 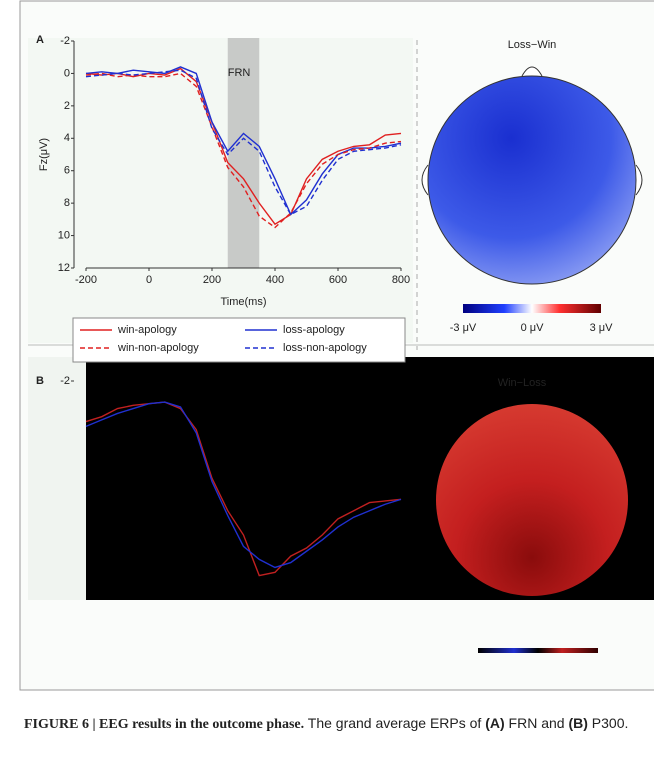 What do you see at coordinates (239, 73) in the screenshot?
I see `annotation: FRN` at bounding box center [239, 73].